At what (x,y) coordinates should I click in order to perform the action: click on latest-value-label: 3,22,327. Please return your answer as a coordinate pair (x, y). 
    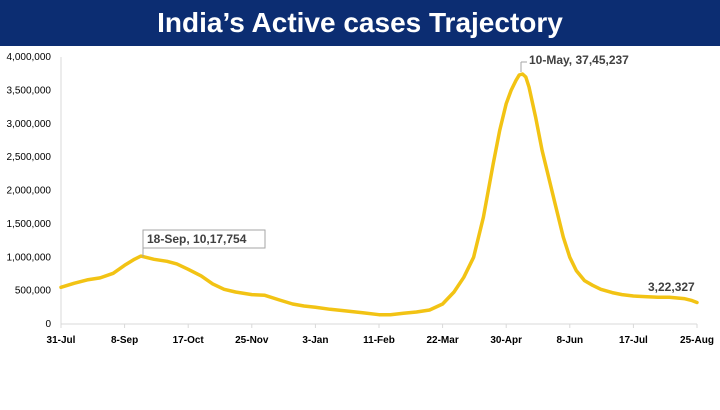
    Looking at the image, I should click on (671, 287).